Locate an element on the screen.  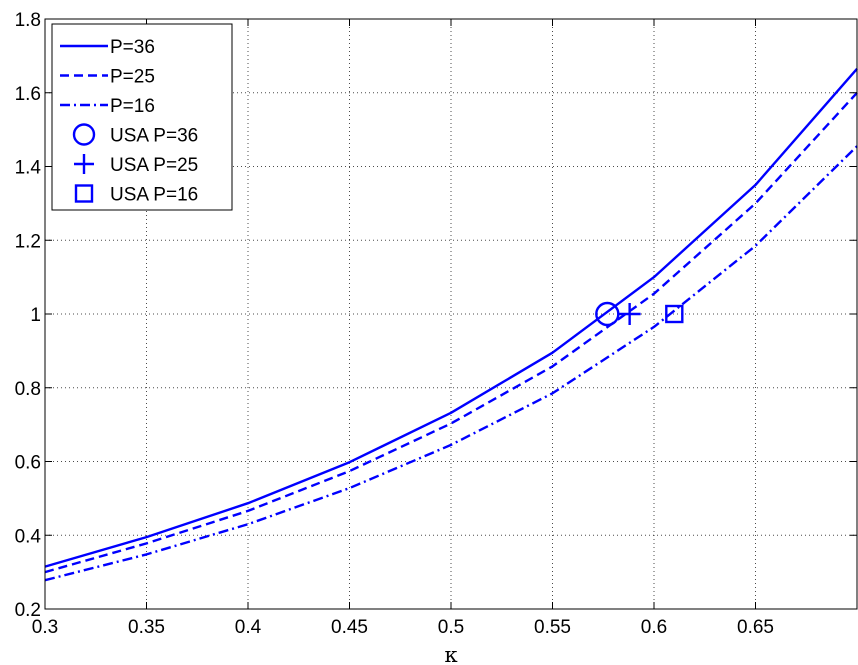
legend-marker-circle is located at coordinates (84, 134).